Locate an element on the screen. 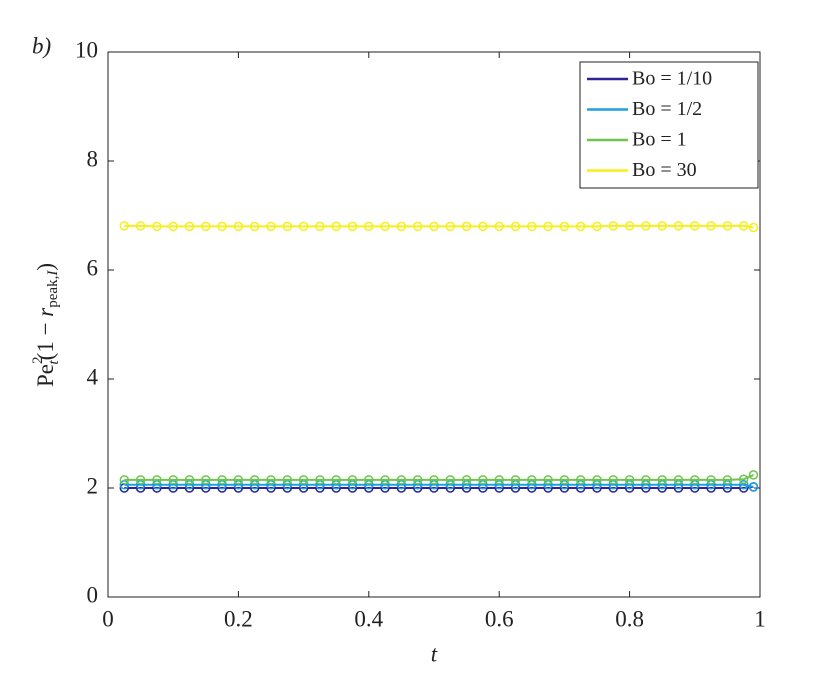 The image size is (839, 677). y-axis-label-part: r is located at coordinates (45, 312).